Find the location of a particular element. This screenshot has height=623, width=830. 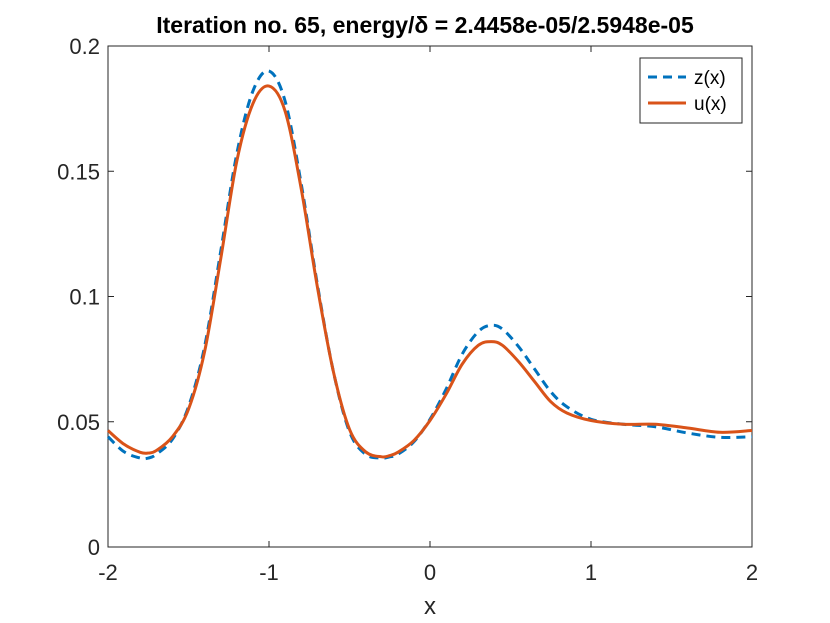

y-tick-label: 0.1 is located at coordinates (84, 297).